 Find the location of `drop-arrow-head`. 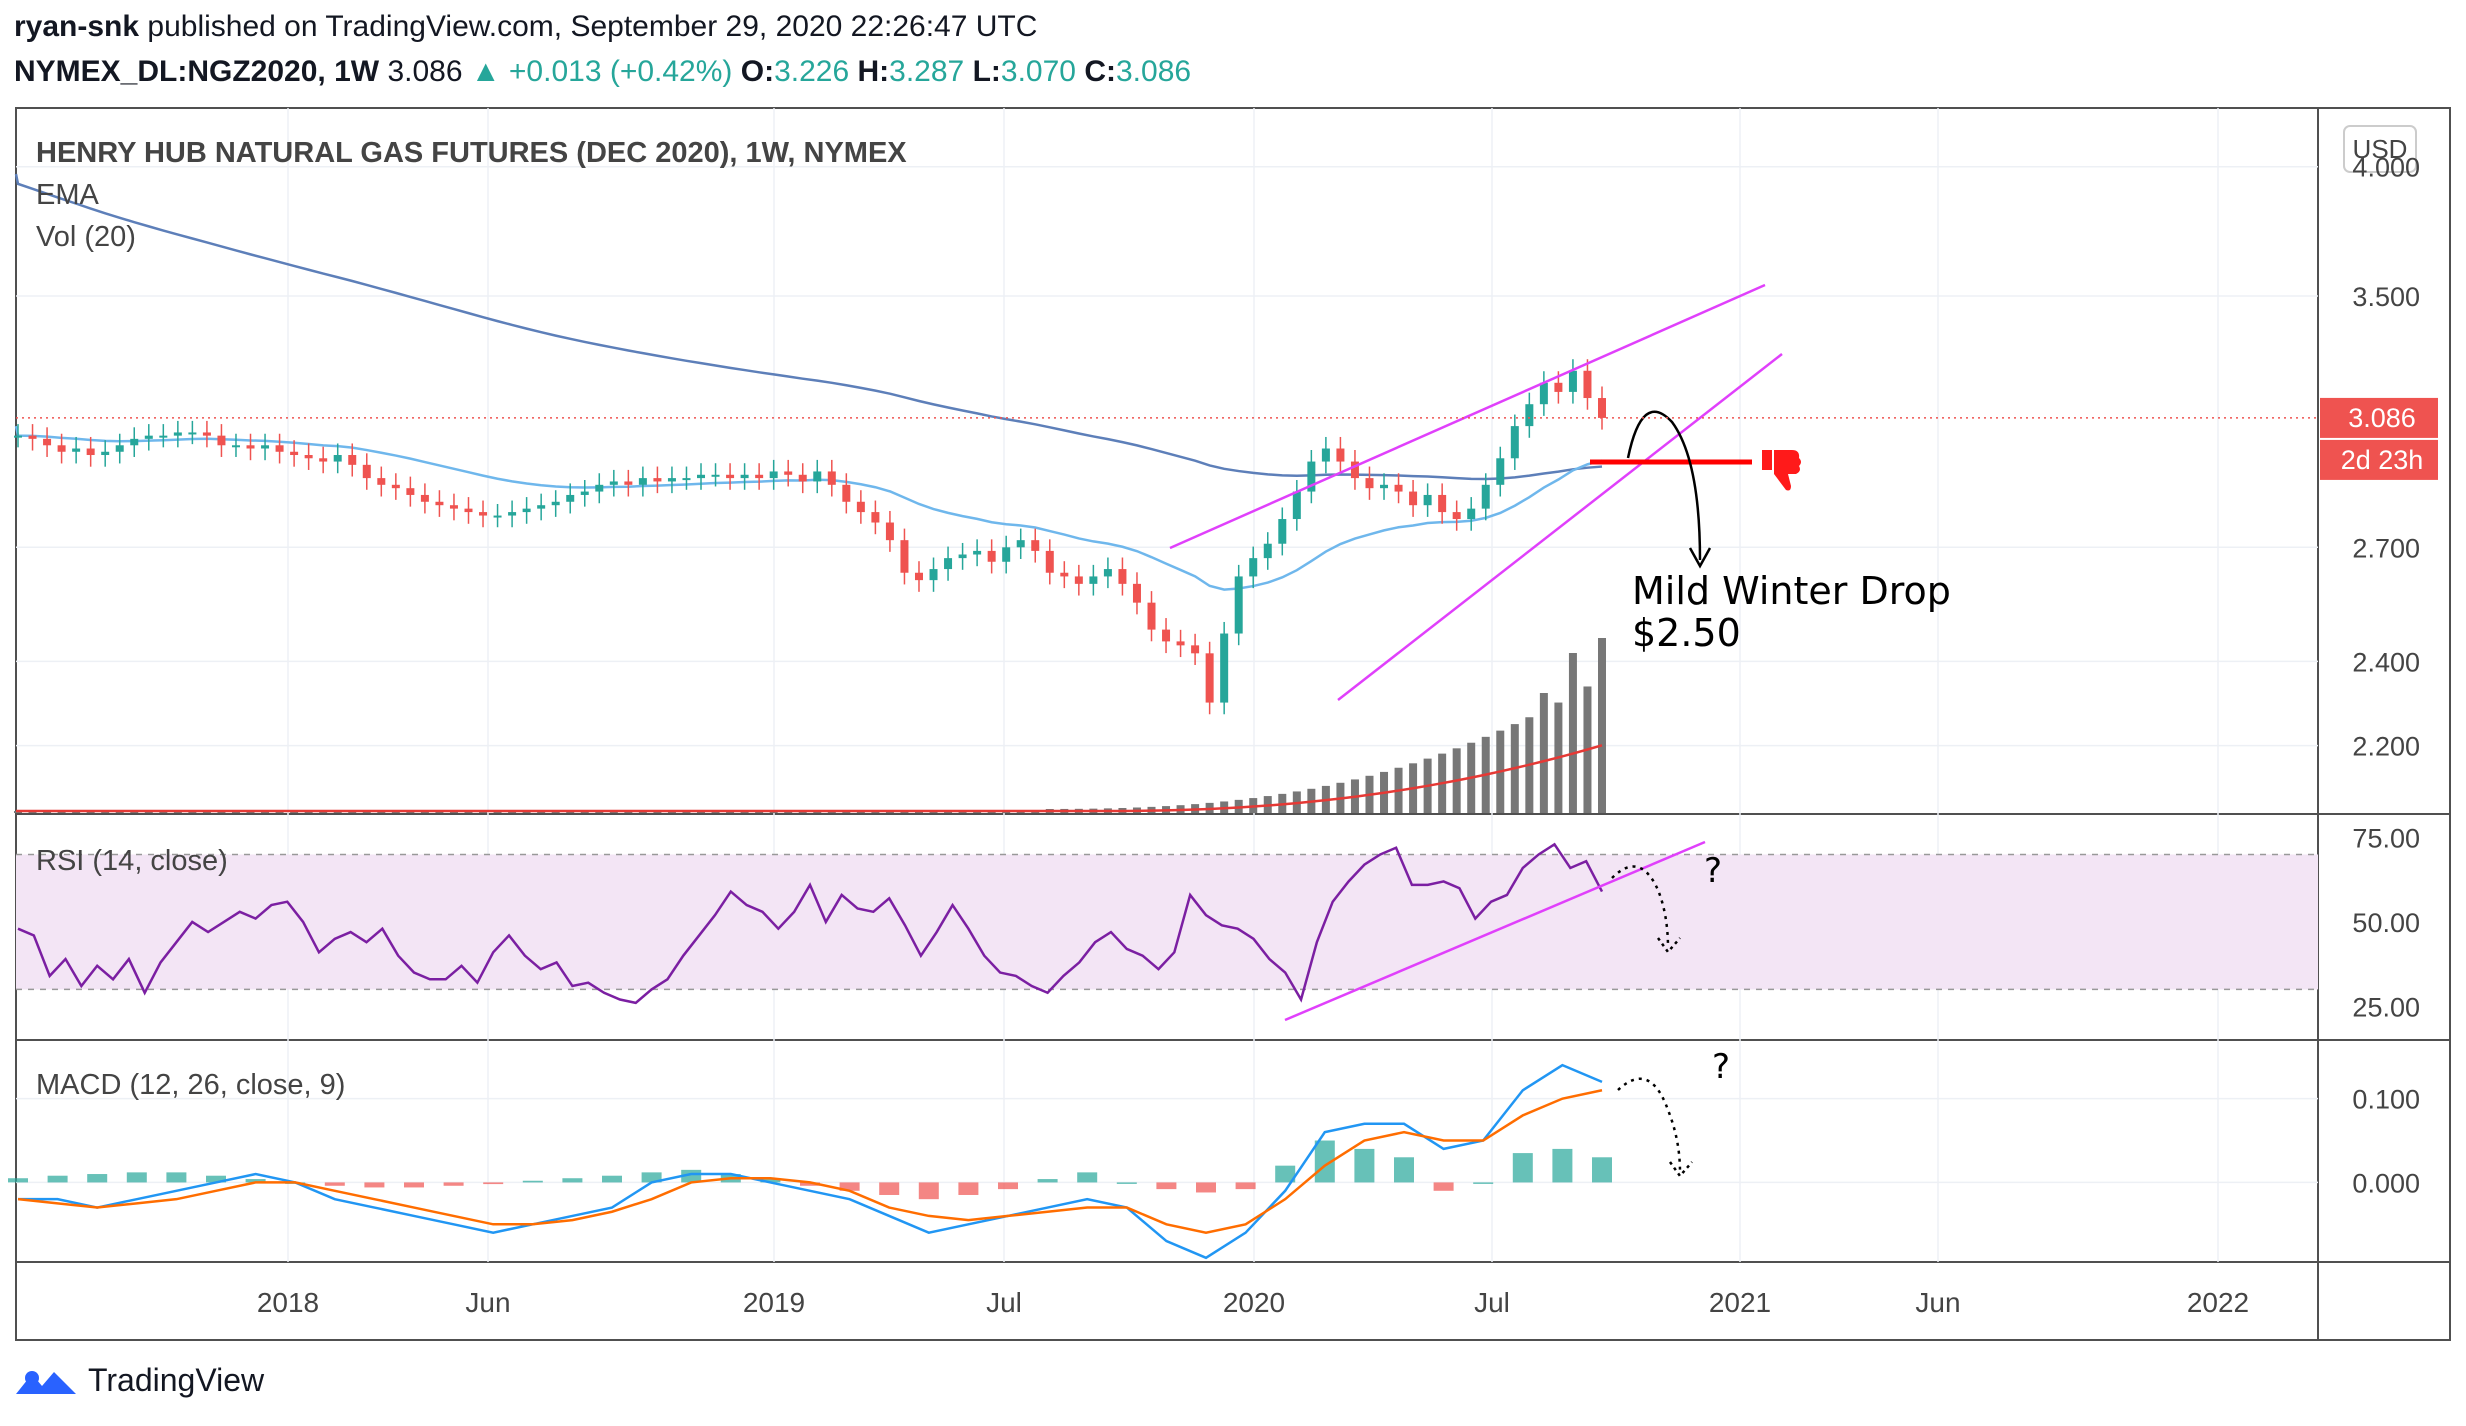

drop-arrow-head is located at coordinates (1700, 558).